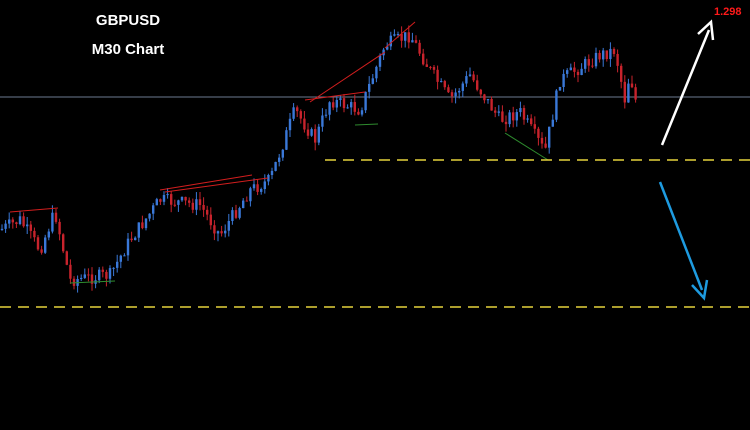 The height and width of the screenshot is (430, 750). I want to click on up-arrow, so click(687, 82).